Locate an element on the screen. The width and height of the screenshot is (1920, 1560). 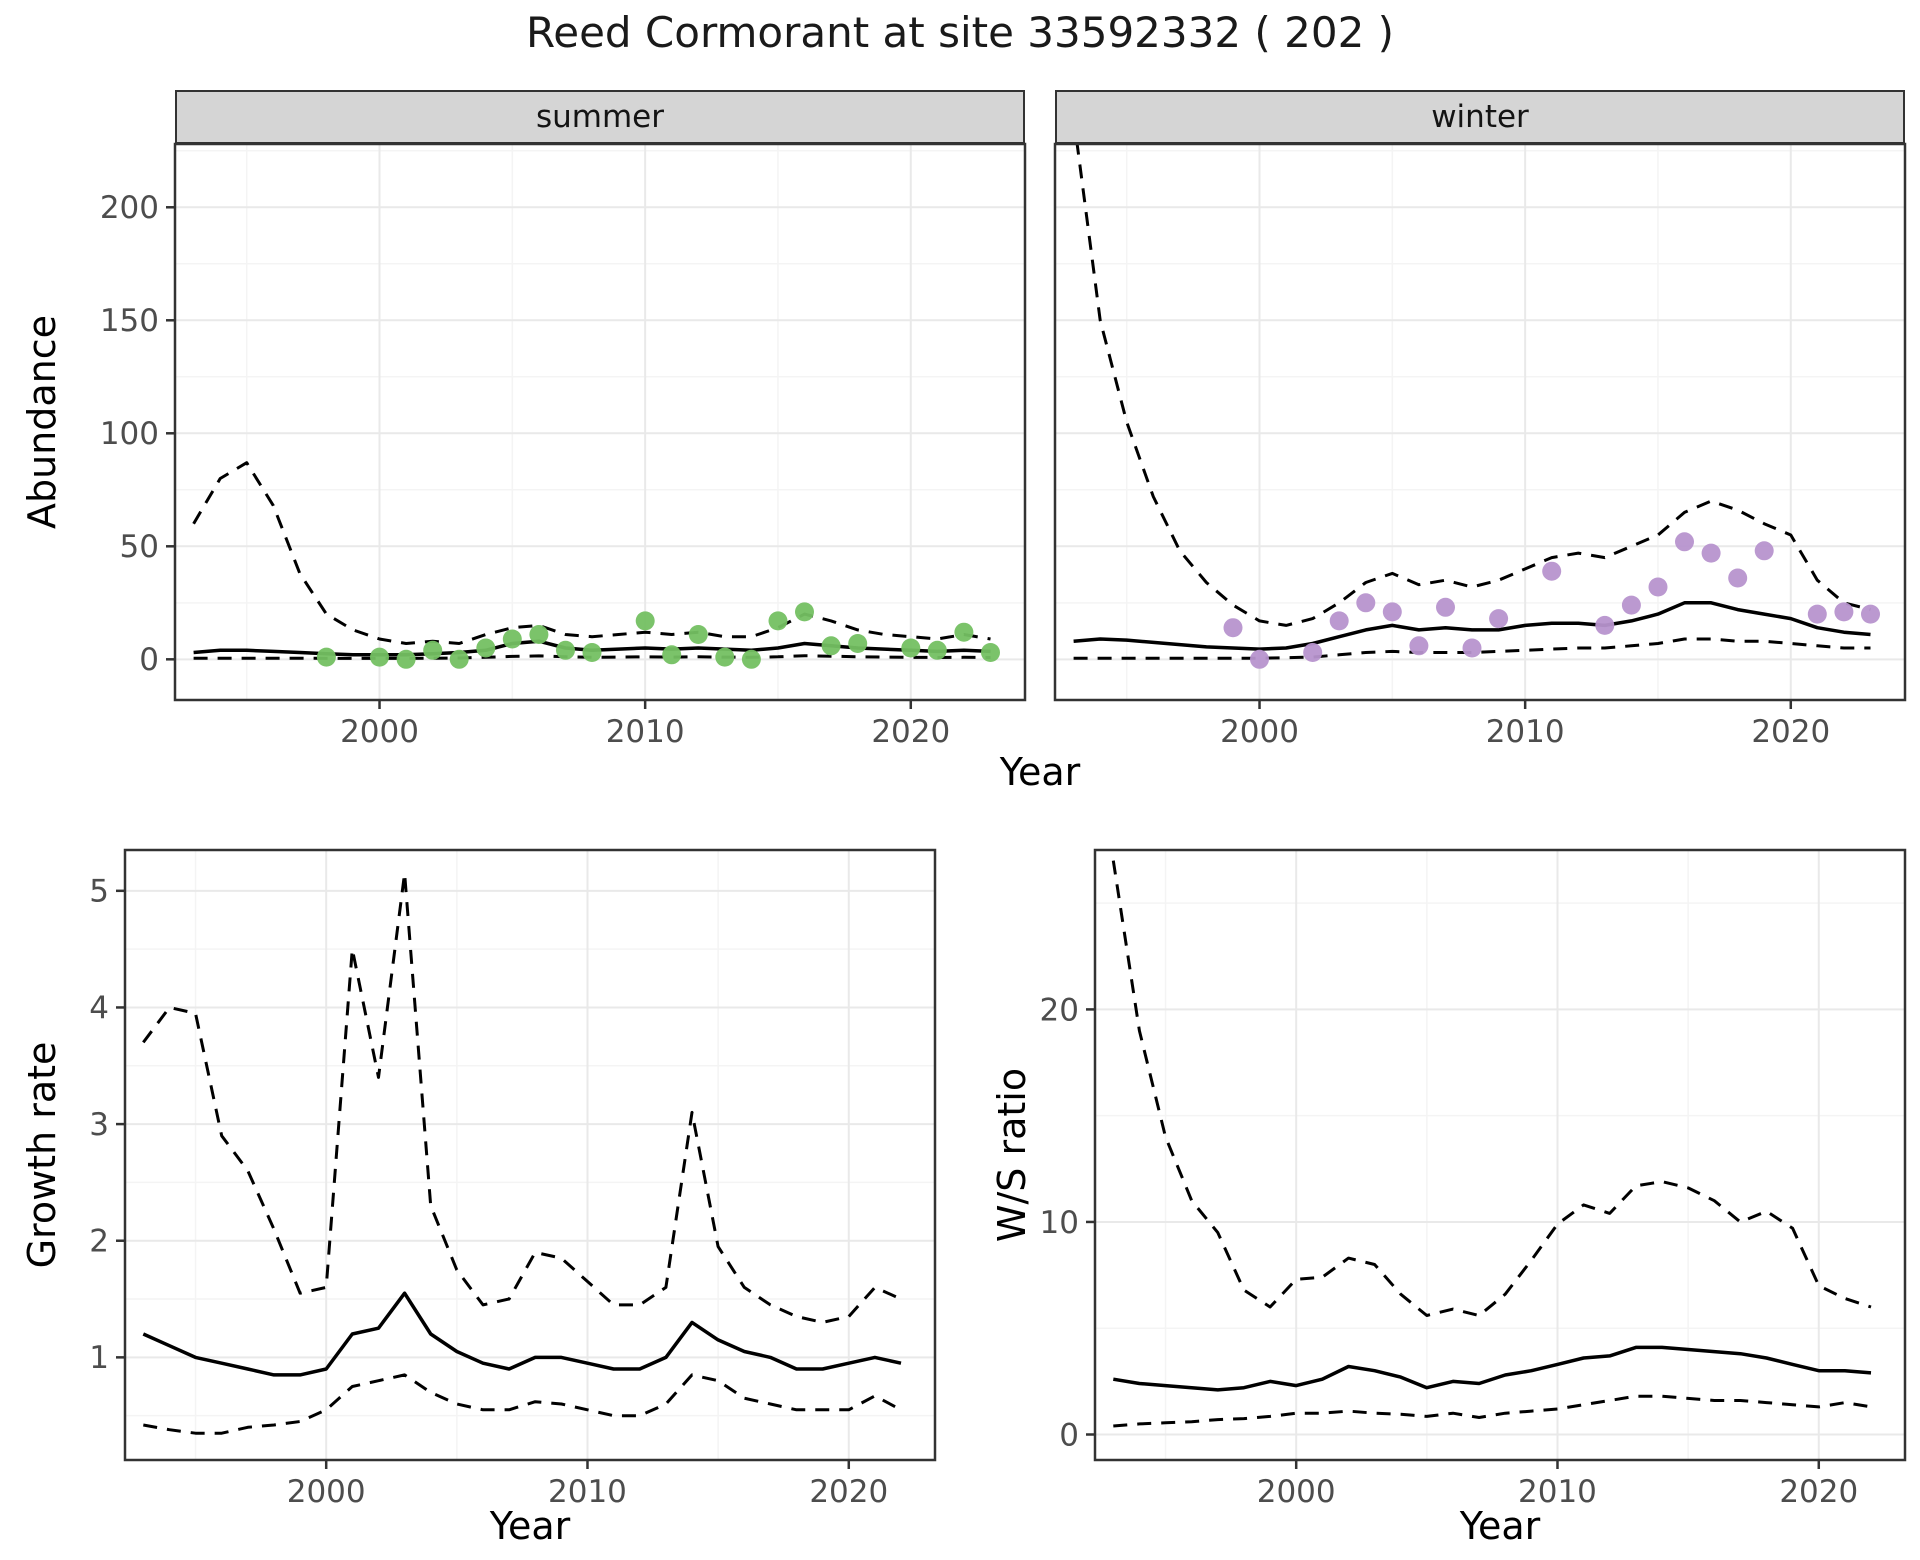
x-axis-label-growth-rate: Year is located at coordinates (530, 1526).